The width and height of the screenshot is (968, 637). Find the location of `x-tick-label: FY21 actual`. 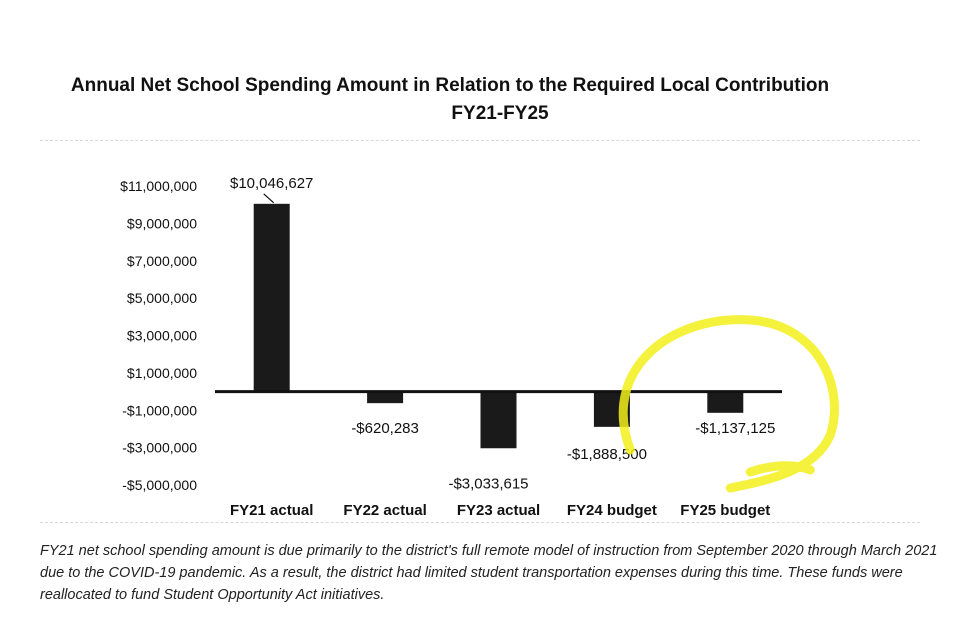

x-tick-label: FY21 actual is located at coordinates (271, 510).